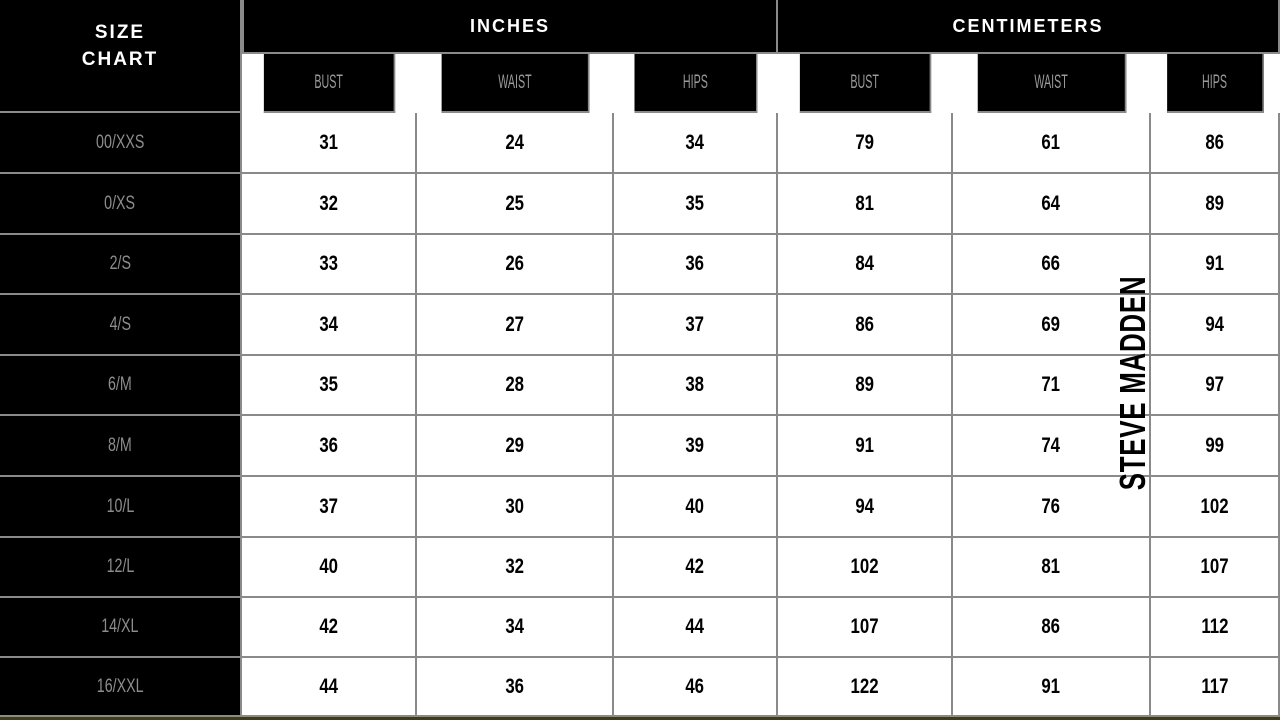 The image size is (1280, 720). I want to click on table-cell: 69, so click(1052, 325).